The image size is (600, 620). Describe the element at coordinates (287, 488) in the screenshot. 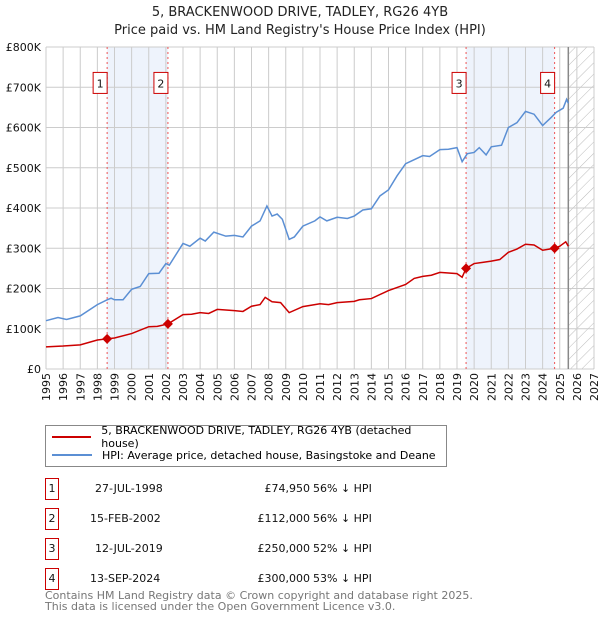

I see `sale-price: £74,950` at that location.